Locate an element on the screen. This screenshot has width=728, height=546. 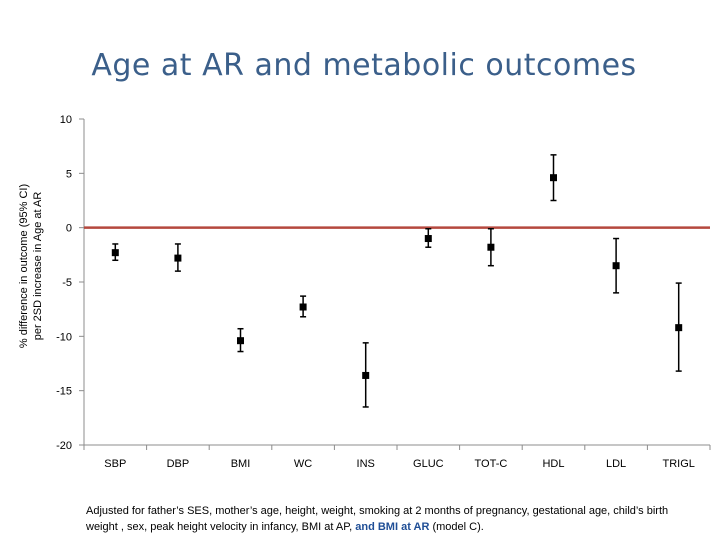
x-tick-label: SBP is located at coordinates (115, 464).